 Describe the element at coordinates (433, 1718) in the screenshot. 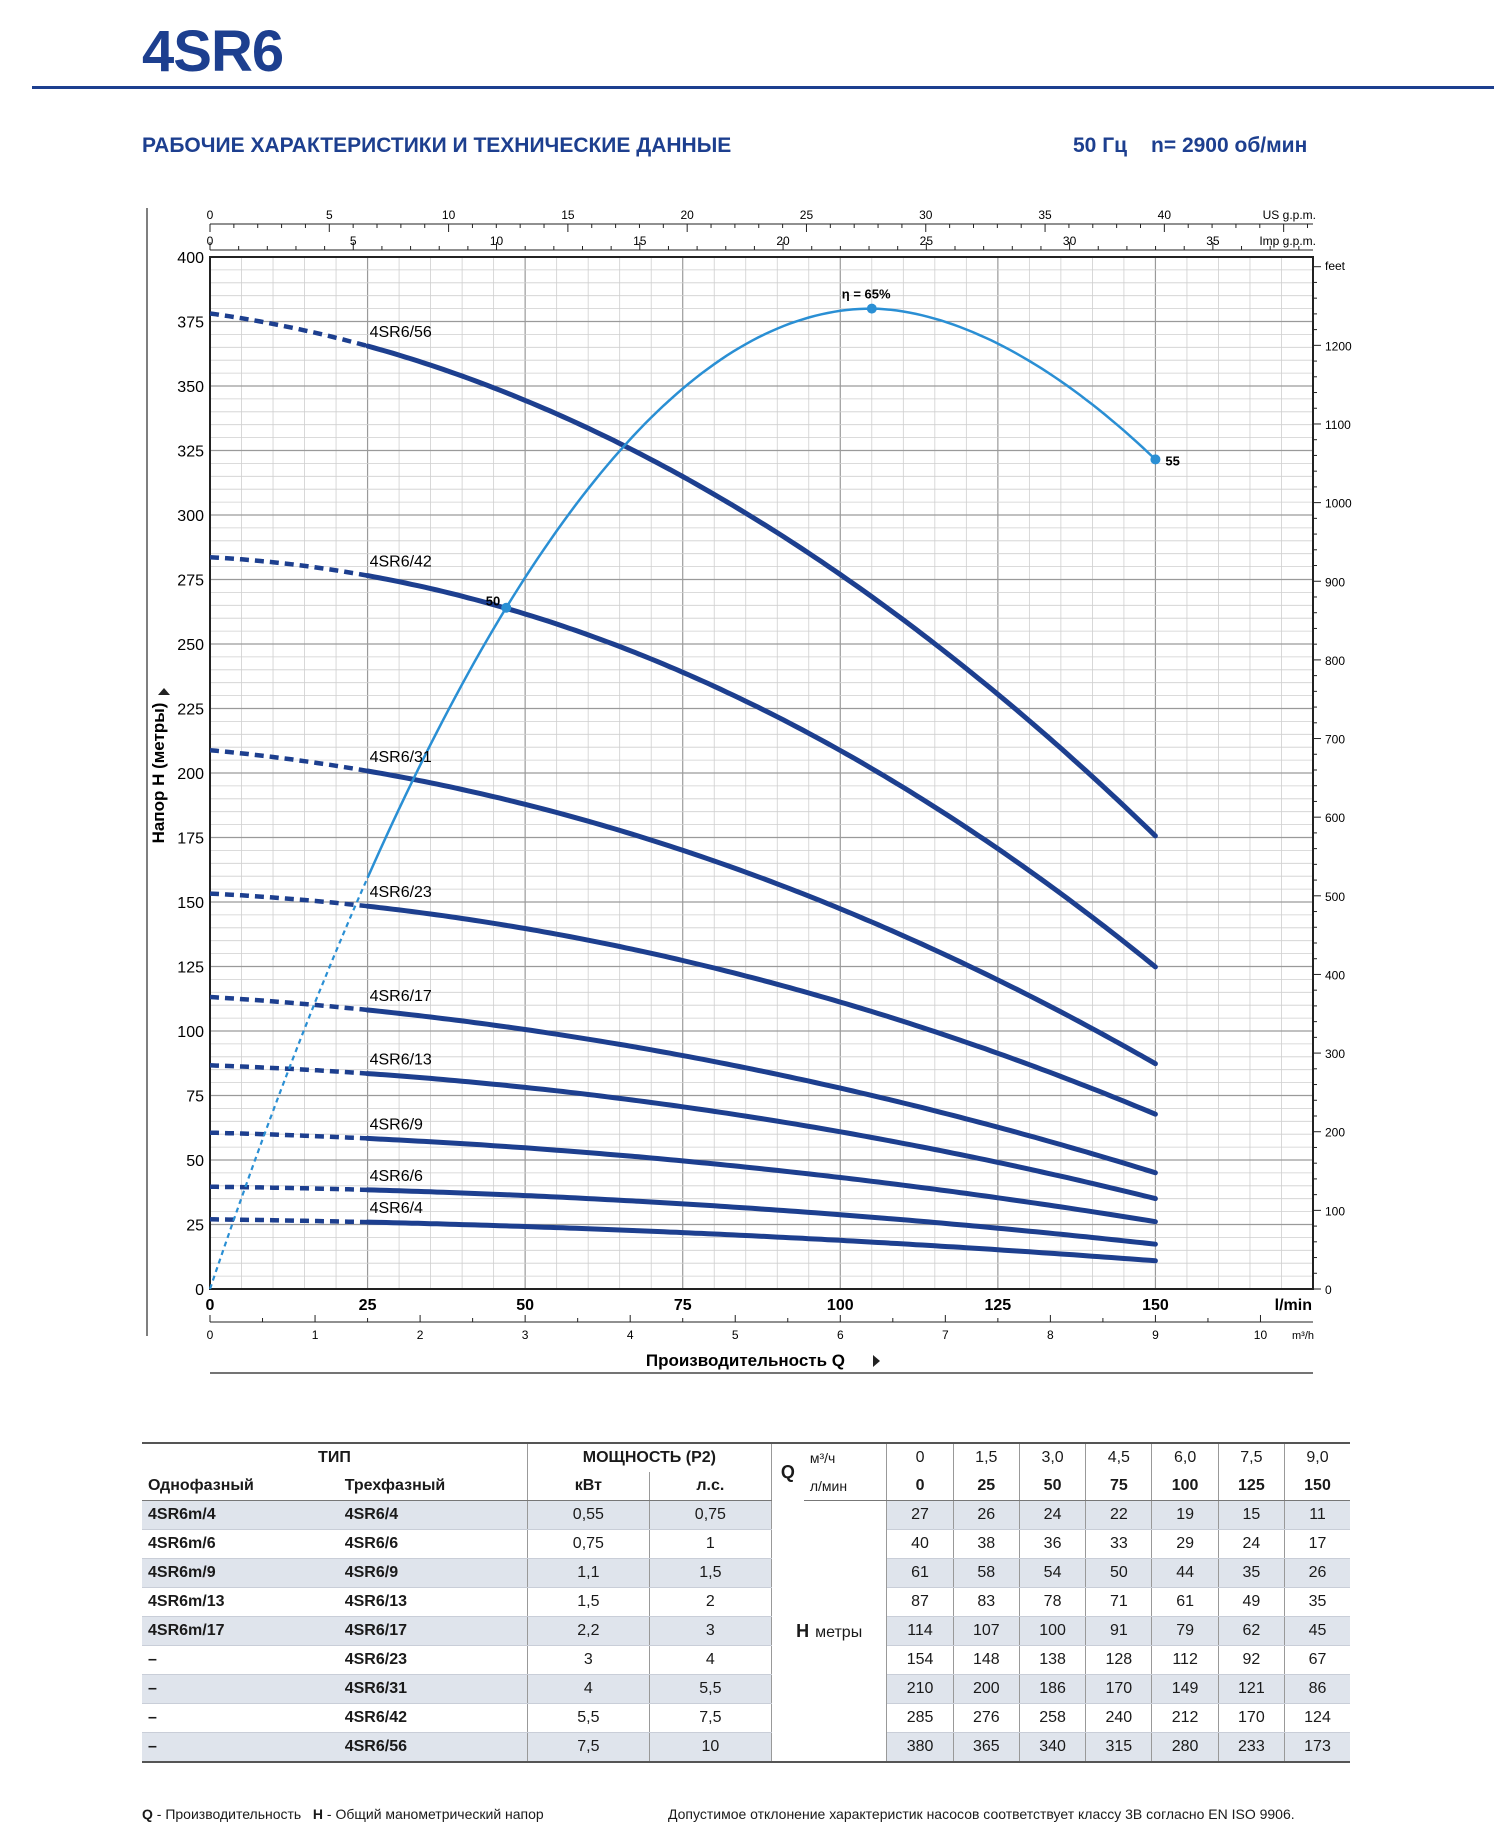

I see `three-phase-cell: 4SR6/42` at that location.